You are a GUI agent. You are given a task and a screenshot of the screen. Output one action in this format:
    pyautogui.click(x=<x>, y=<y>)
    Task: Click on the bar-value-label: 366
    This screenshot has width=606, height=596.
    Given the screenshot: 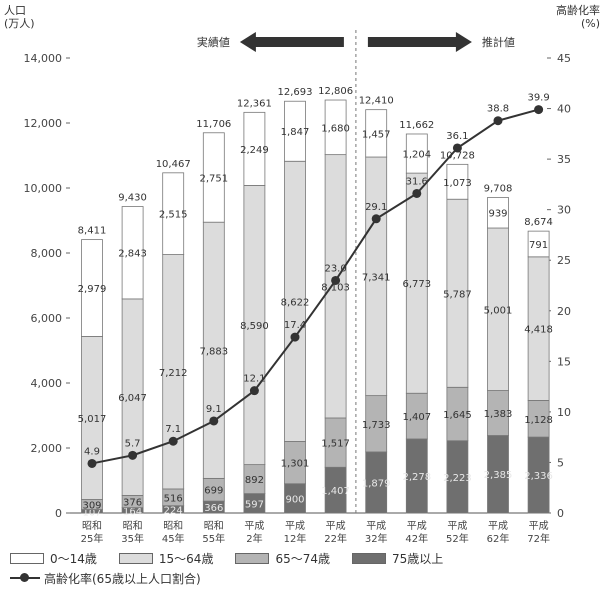 What is the action you would take?
    pyautogui.click(x=213, y=508)
    